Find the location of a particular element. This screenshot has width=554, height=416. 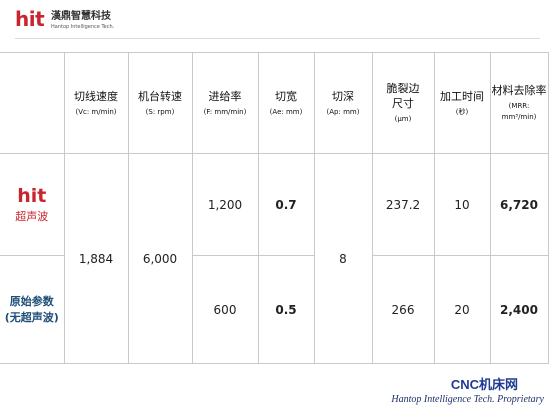

cell-cut-width-original: 0.5 is located at coordinates (286, 309).